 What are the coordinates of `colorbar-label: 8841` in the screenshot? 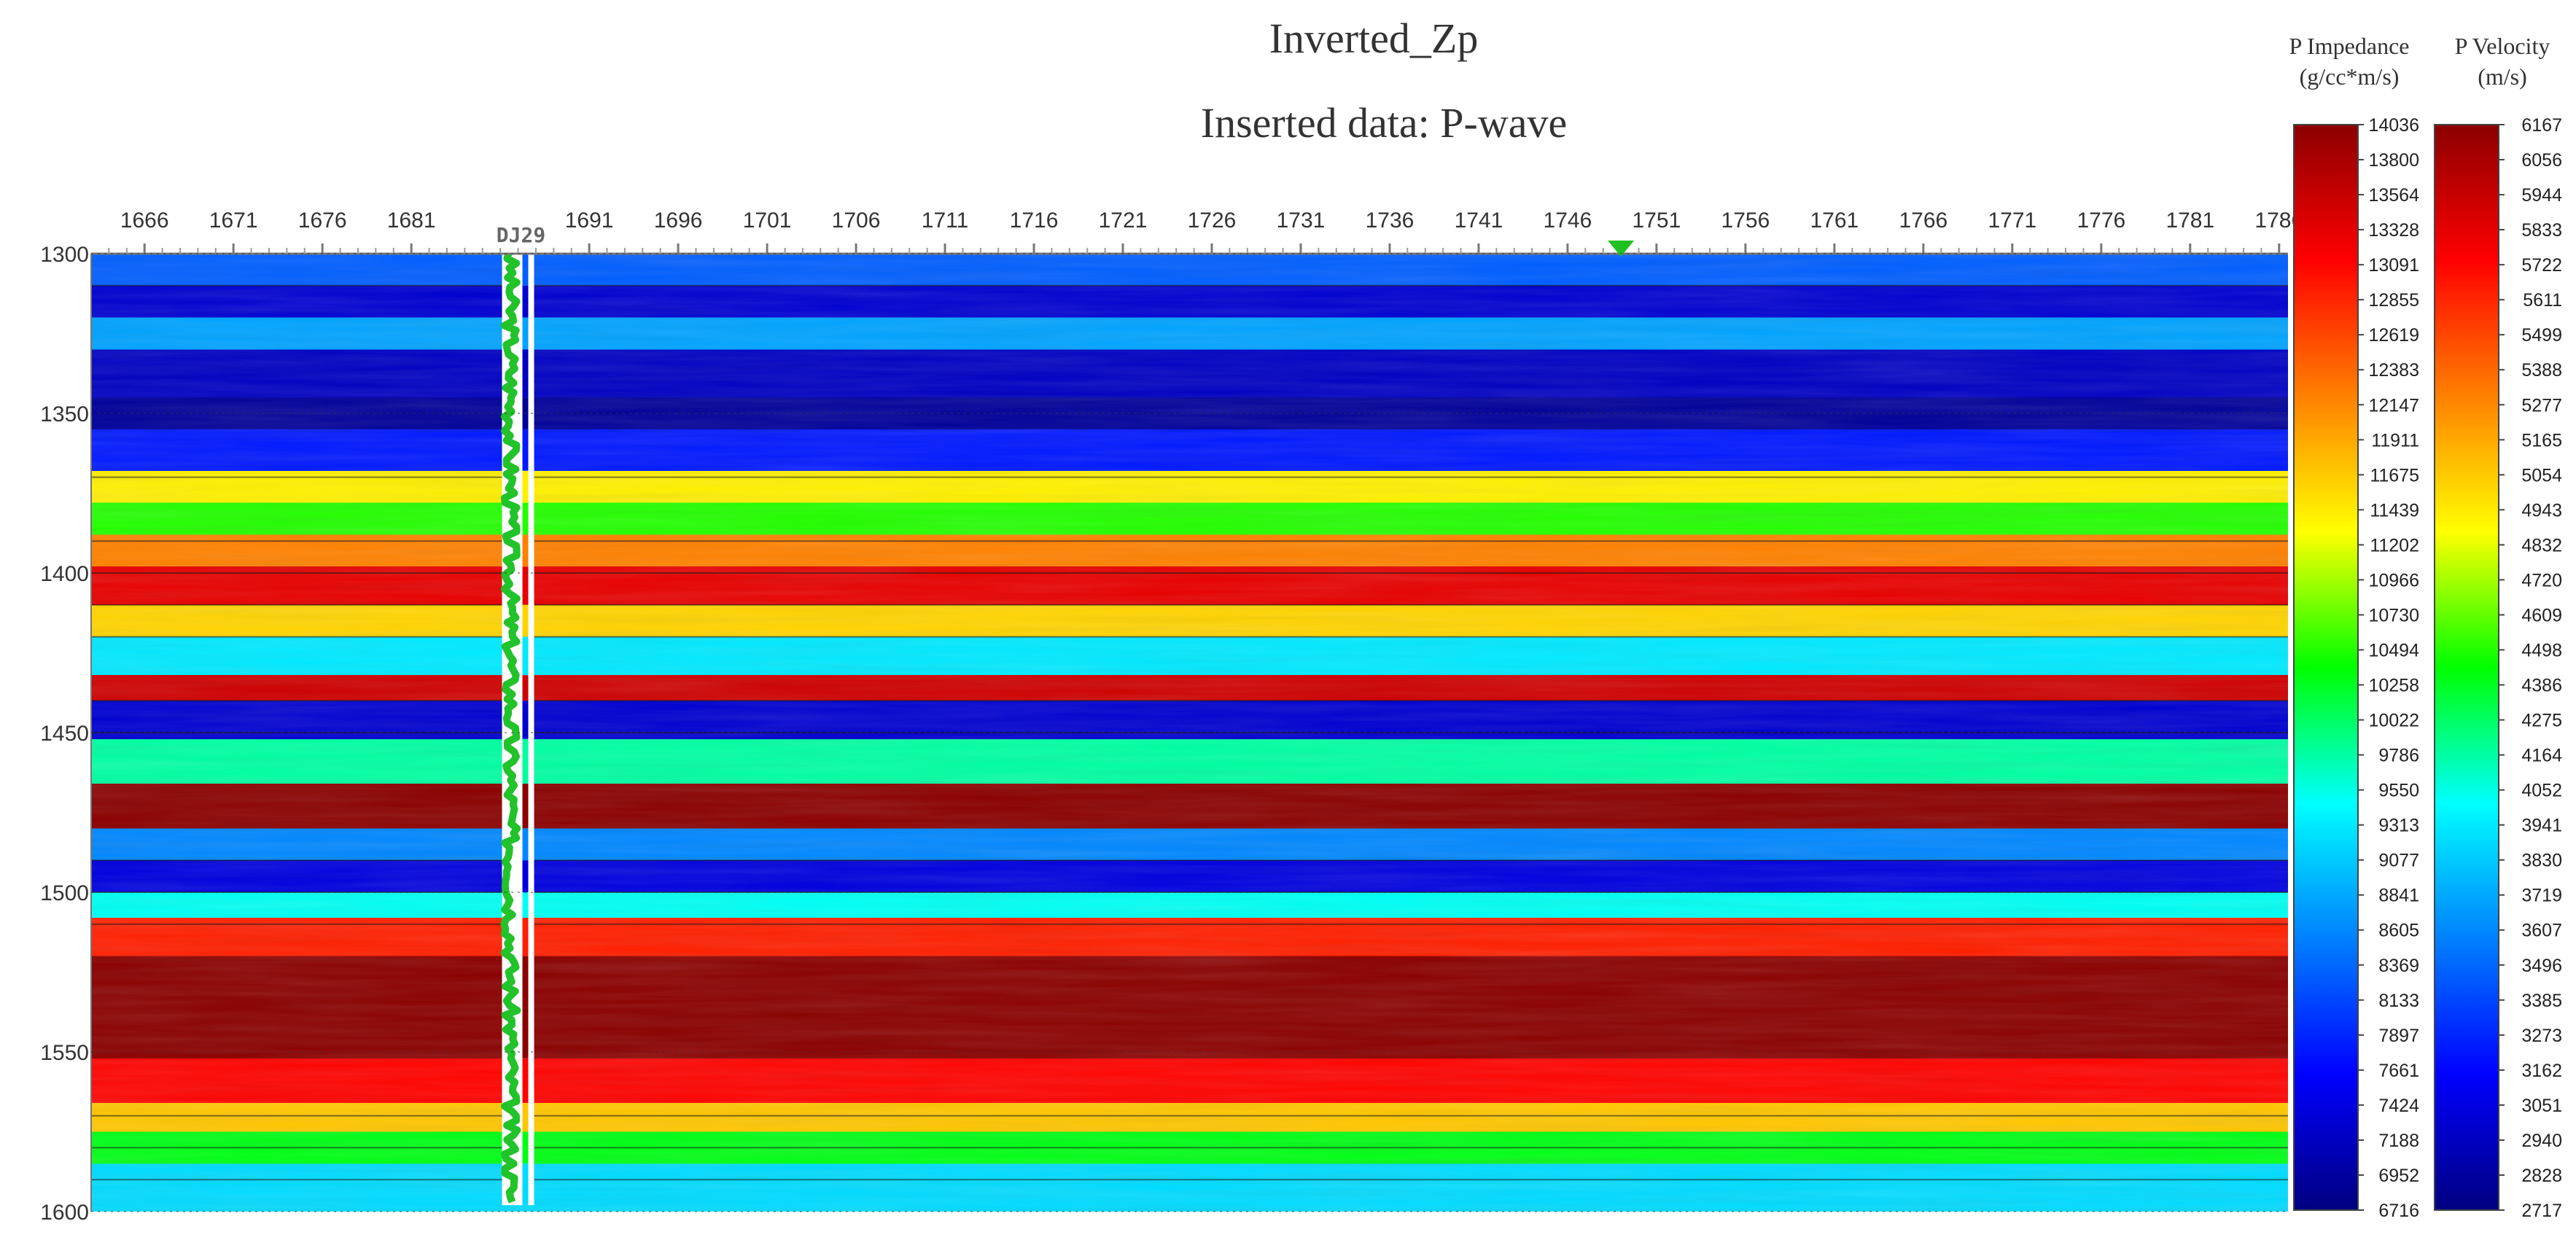 It's located at (2398, 896).